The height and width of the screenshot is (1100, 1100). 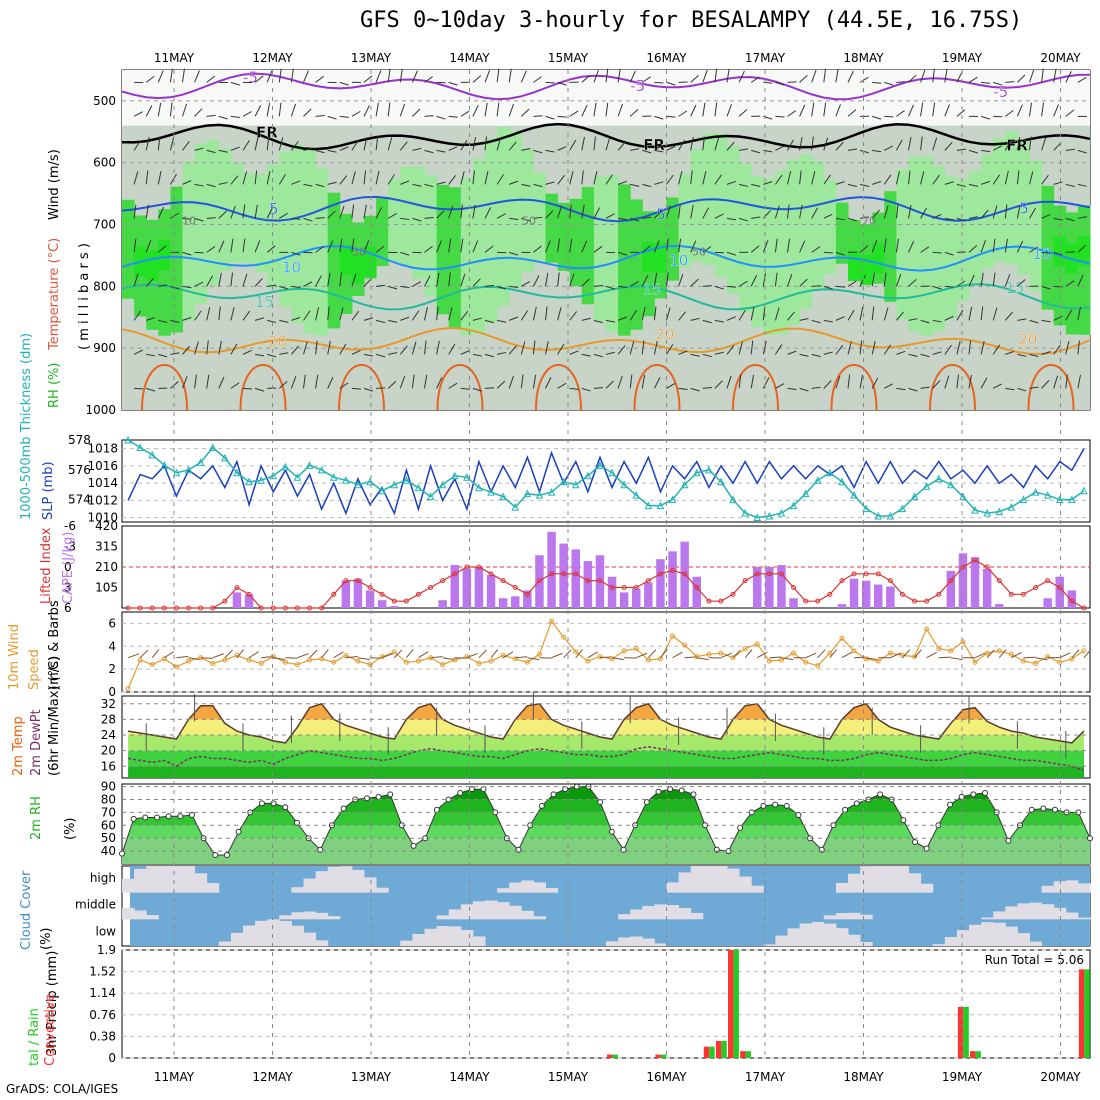 What do you see at coordinates (371, 1077) in the screenshot?
I see `date-label-bottom: 13MAY` at bounding box center [371, 1077].